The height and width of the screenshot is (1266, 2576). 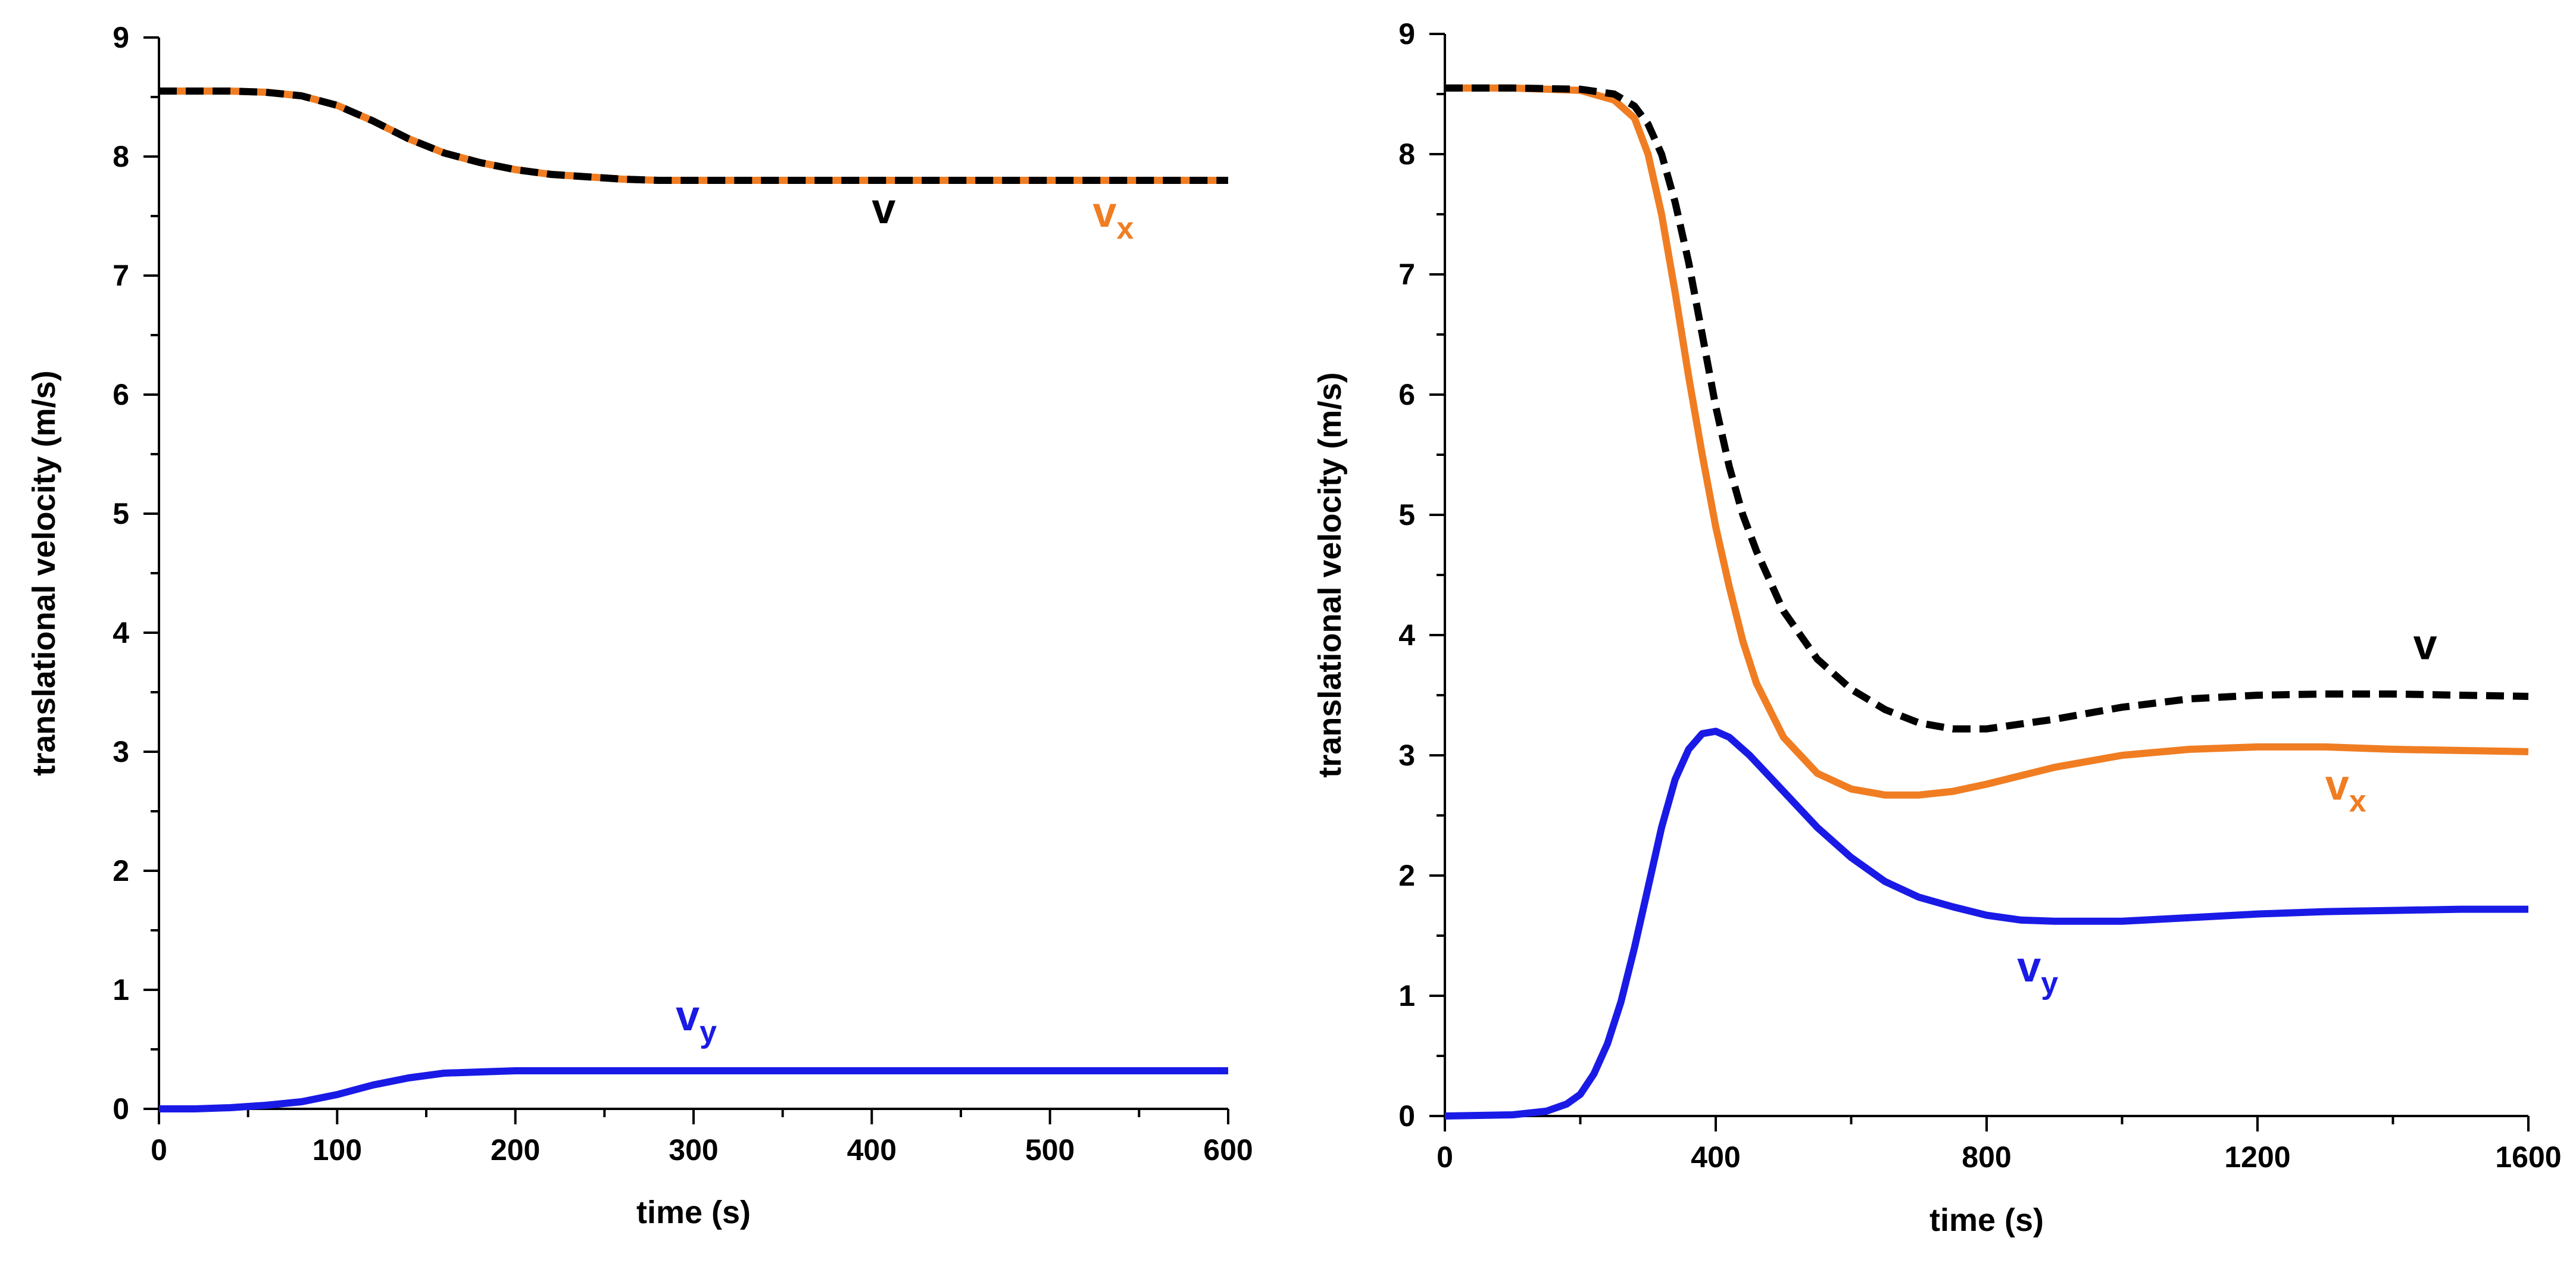 What do you see at coordinates (693, 1150) in the screenshot?
I see `x-tick-label: 300` at bounding box center [693, 1150].